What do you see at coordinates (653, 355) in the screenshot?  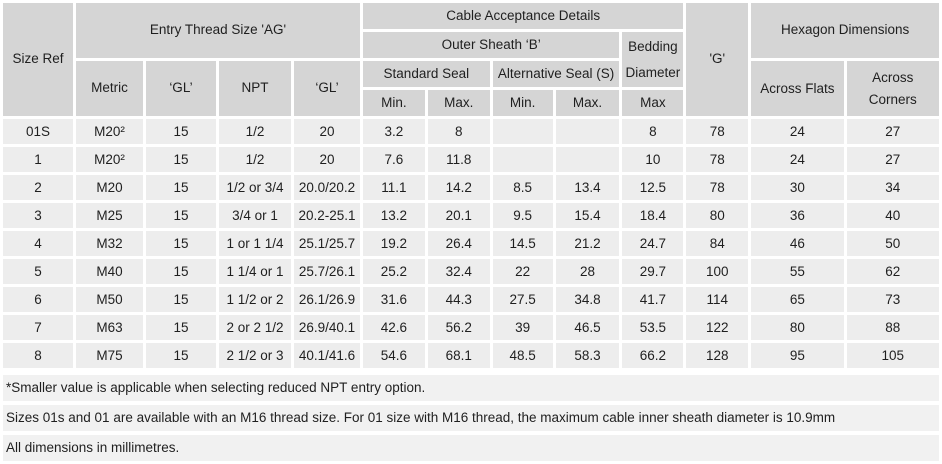 I see `cell-bedding_max: 66.2` at bounding box center [653, 355].